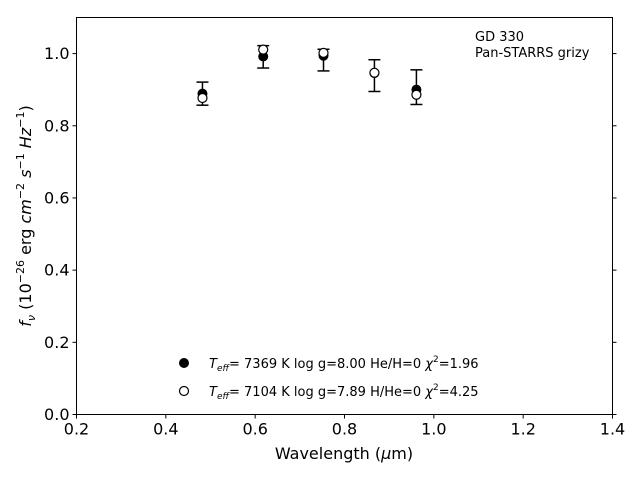  Describe the element at coordinates (56, 414) in the screenshot. I see `y-tick-label: 0.0` at that location.